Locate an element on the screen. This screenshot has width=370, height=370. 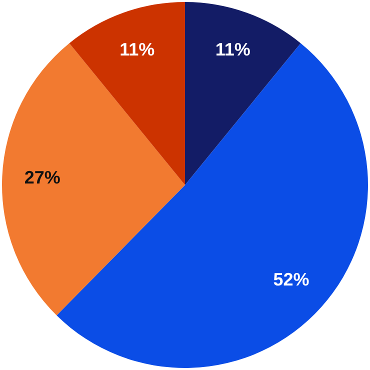
data-label: 52% is located at coordinates (291, 279).